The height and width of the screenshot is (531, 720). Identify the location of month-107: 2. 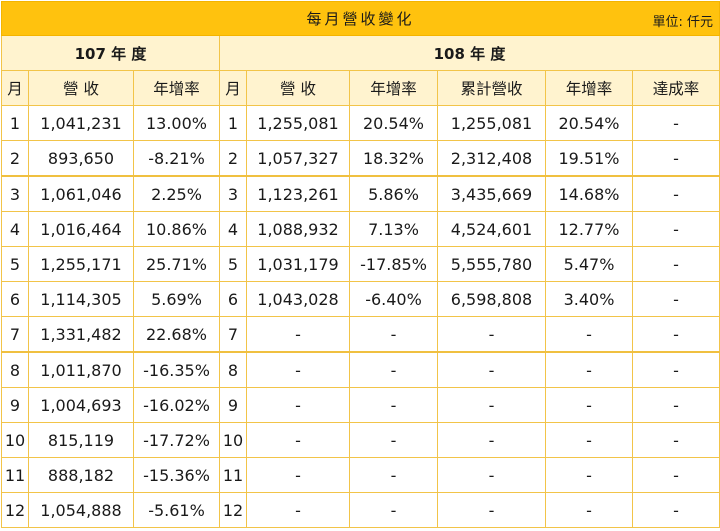
(15, 158).